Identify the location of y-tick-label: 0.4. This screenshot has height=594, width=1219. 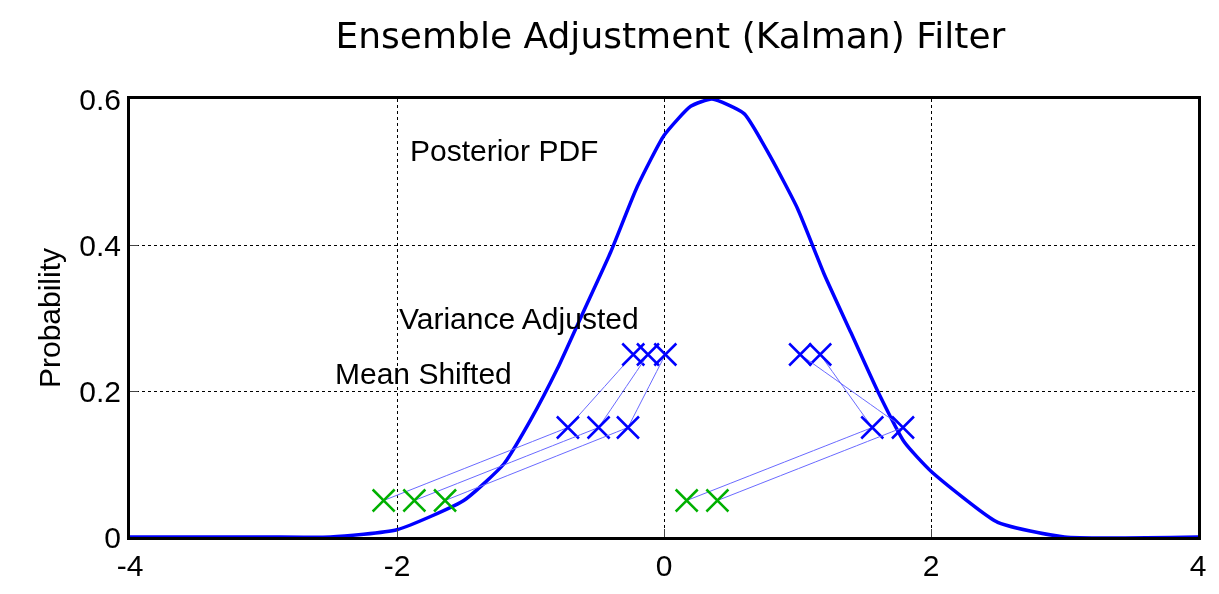
(100, 245).